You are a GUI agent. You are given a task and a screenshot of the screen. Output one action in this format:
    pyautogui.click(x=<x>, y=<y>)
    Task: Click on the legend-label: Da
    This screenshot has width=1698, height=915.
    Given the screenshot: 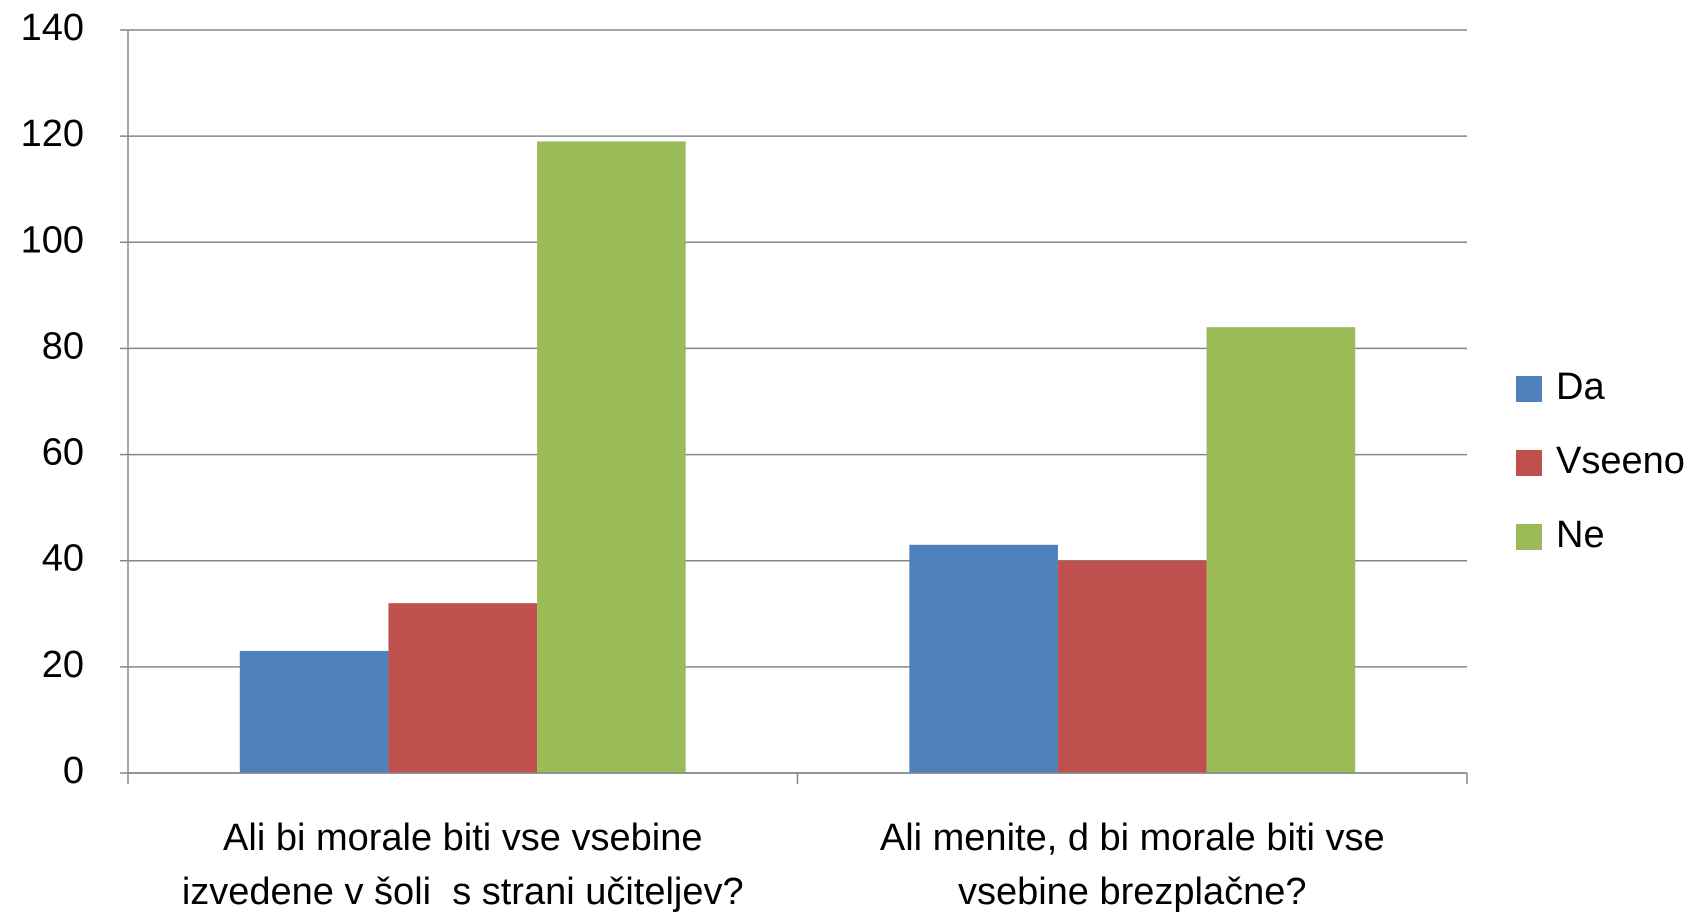 What is the action you would take?
    pyautogui.click(x=1580, y=387)
    